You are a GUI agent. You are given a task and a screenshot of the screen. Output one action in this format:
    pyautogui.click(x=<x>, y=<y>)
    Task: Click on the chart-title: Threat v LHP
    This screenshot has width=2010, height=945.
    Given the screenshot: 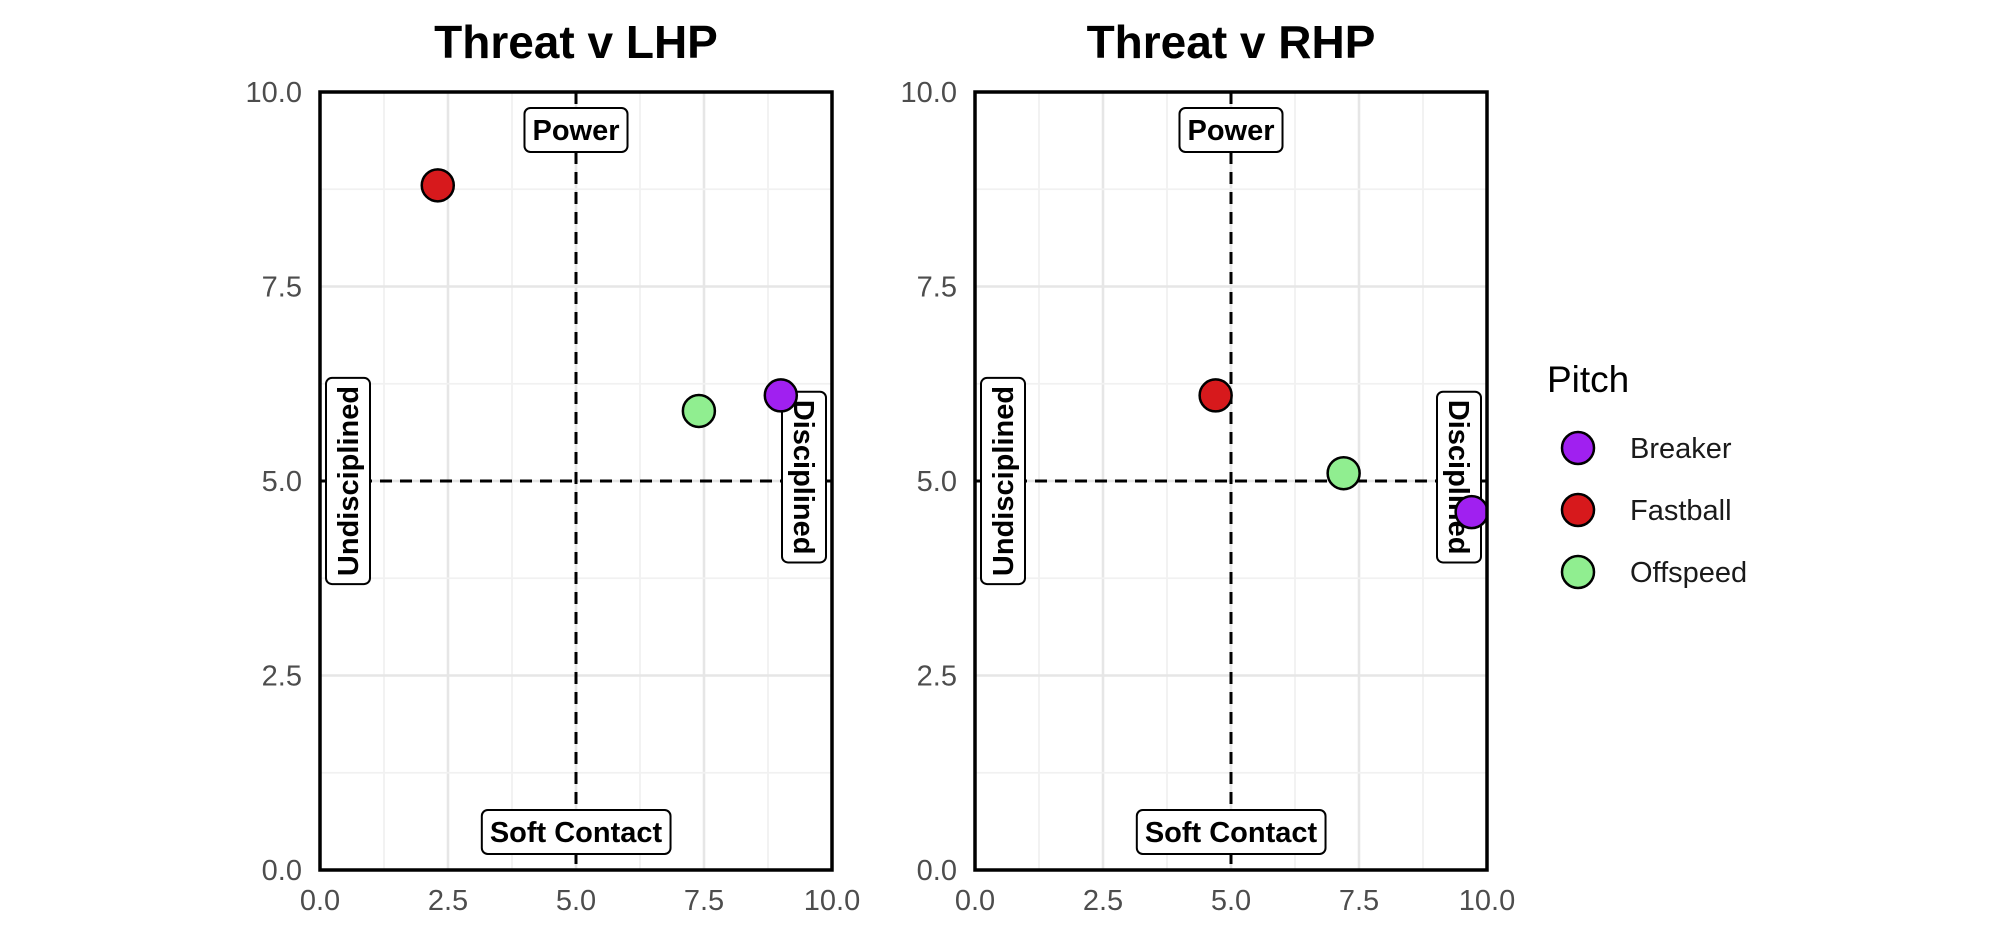 What is the action you would take?
    pyautogui.click(x=576, y=42)
    